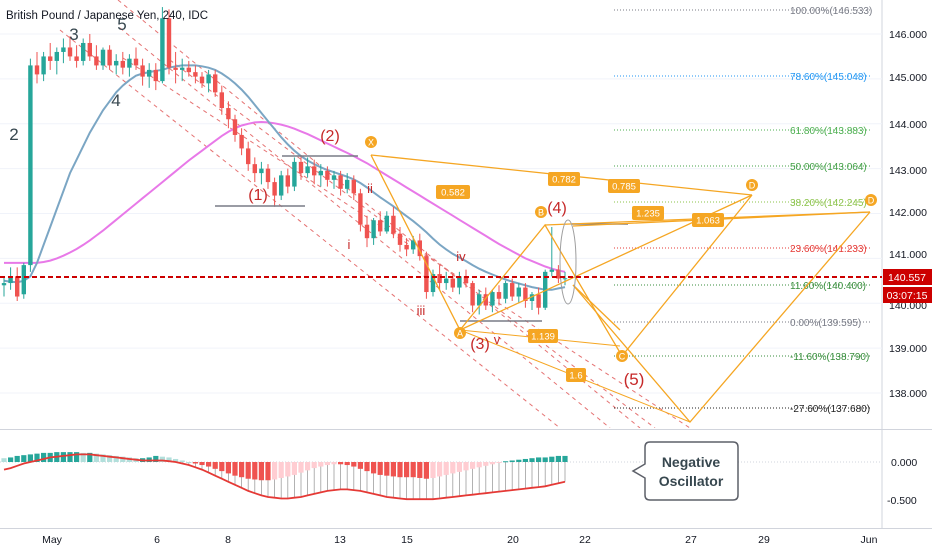  What do you see at coordinates (421, 310) in the screenshot?
I see `wave-label: iii` at bounding box center [421, 310].